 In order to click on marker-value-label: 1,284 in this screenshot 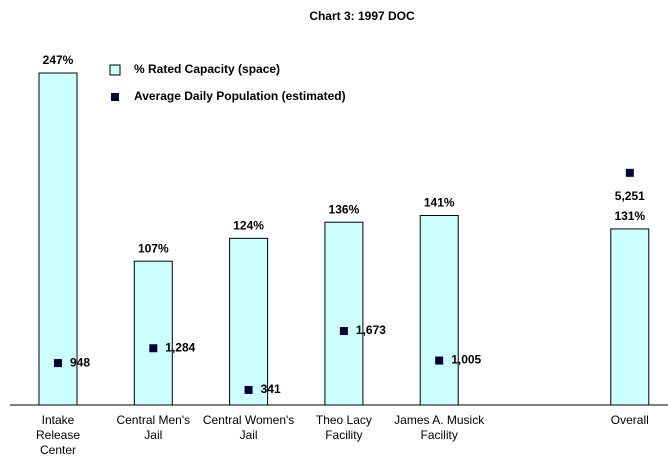, I will do `click(180, 347)`.